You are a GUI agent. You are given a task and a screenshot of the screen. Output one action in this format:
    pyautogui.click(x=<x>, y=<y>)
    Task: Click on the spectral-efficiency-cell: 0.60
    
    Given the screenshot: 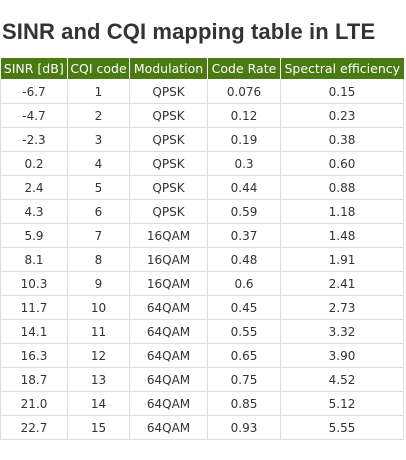 What is the action you would take?
    pyautogui.click(x=342, y=163)
    